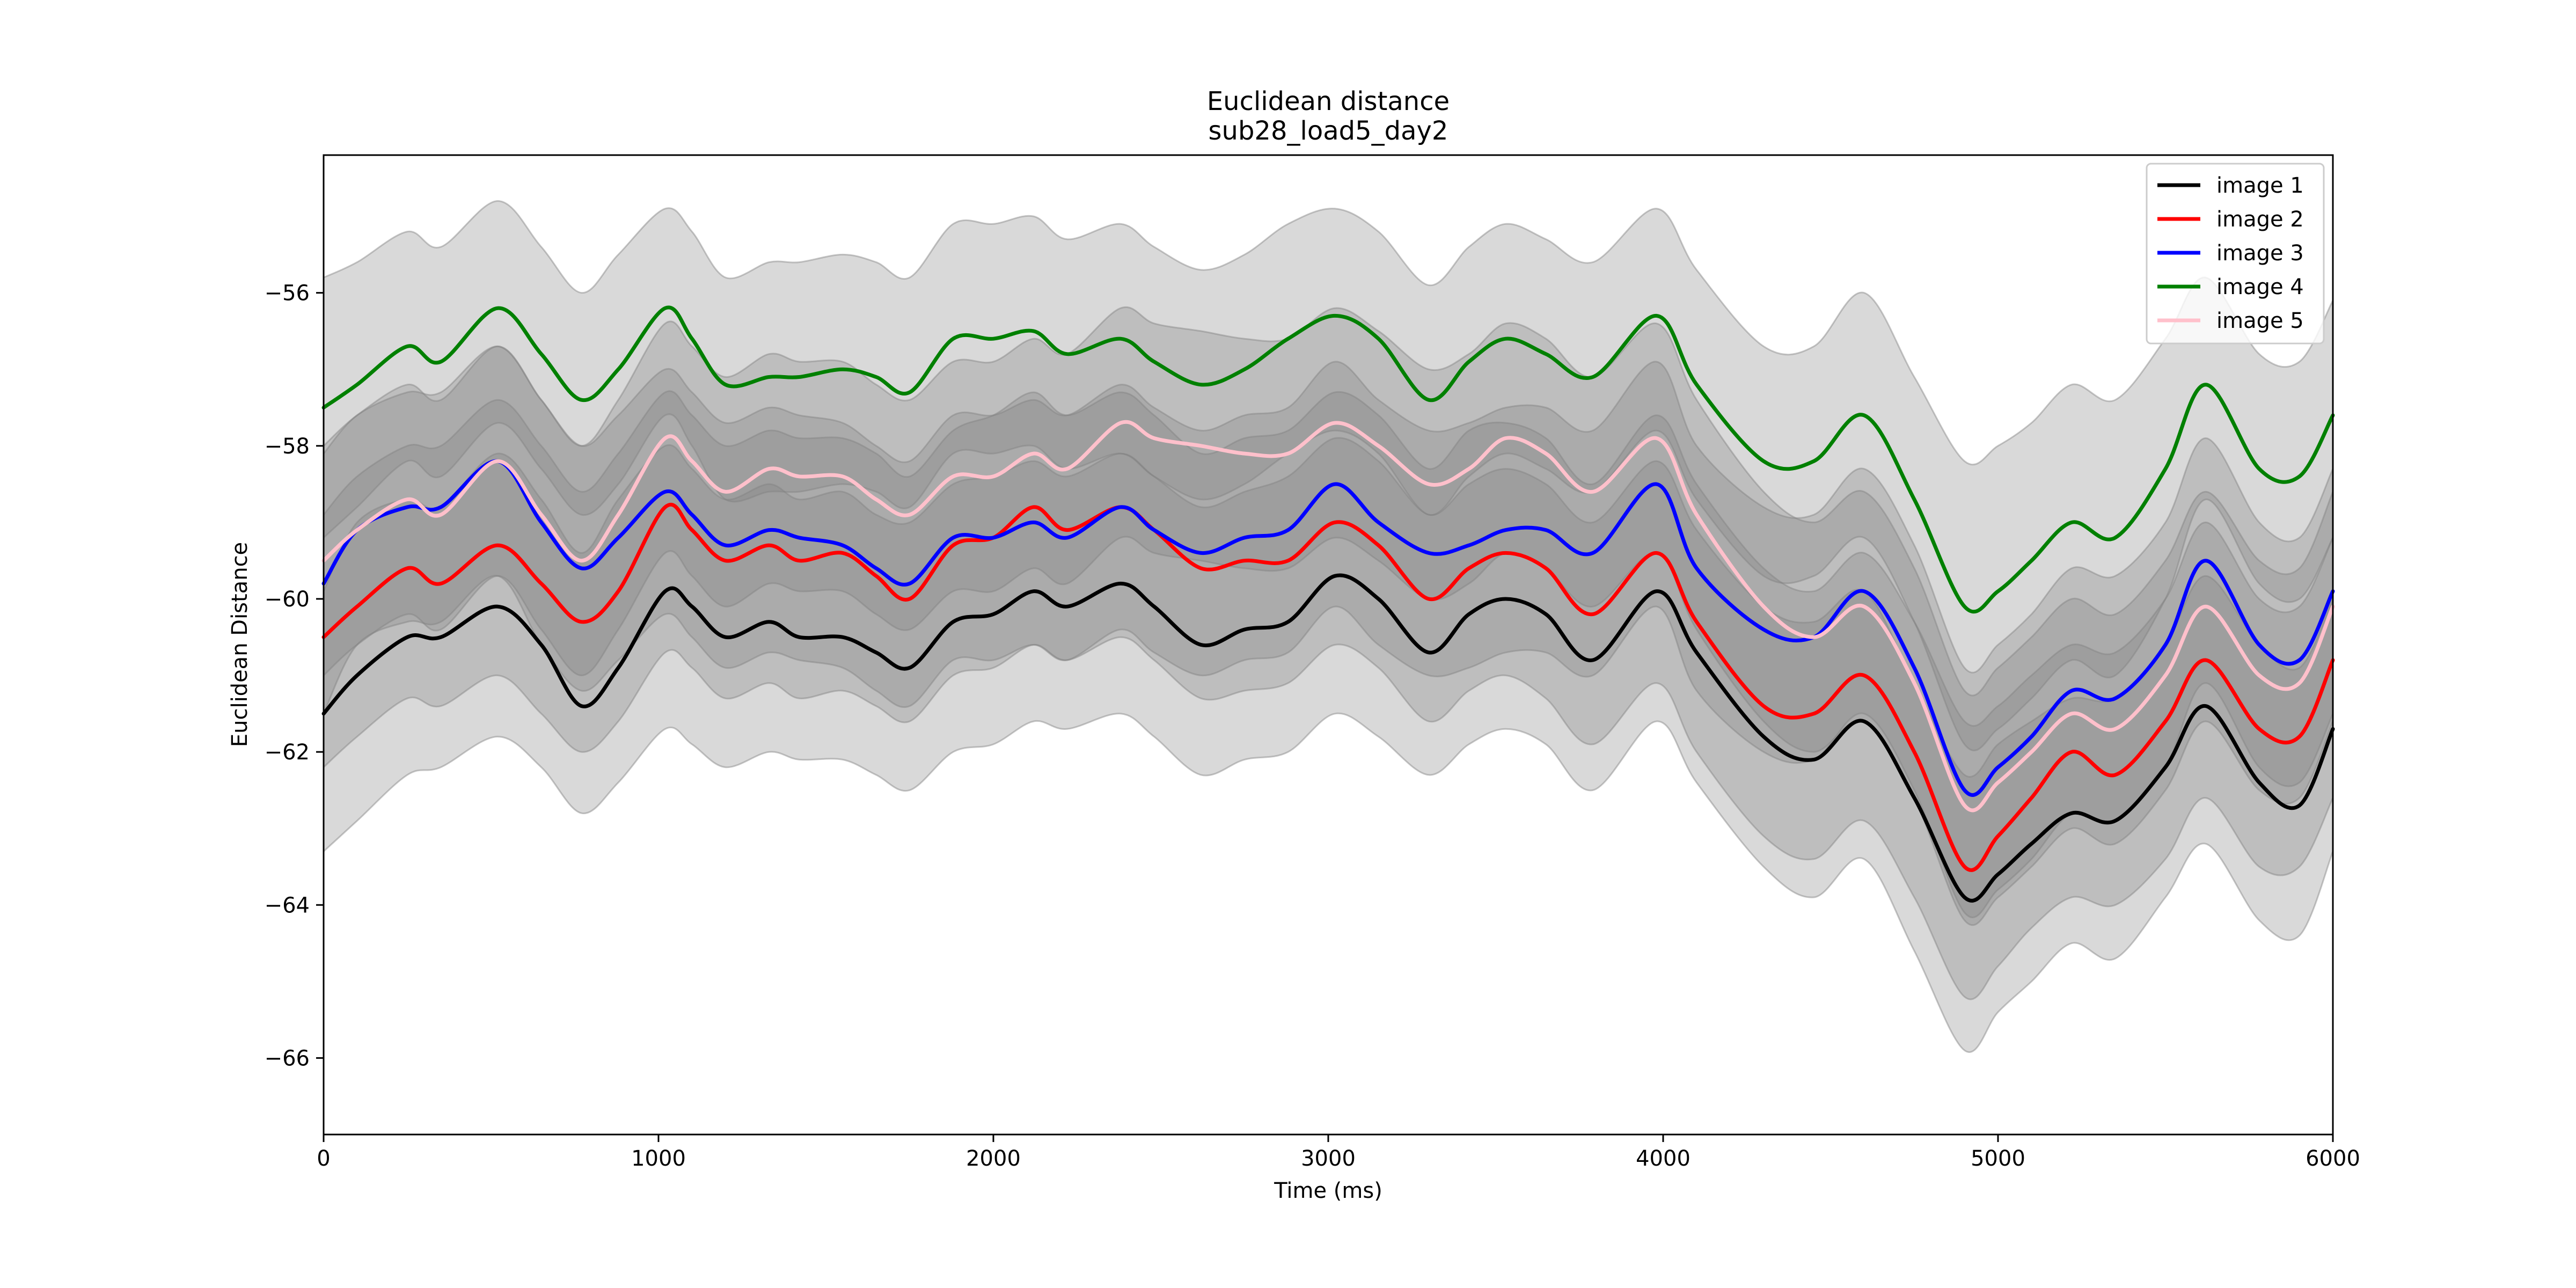 Image resolution: width=2576 pixels, height=1288 pixels. What do you see at coordinates (294, 676) in the screenshot?
I see `y-axis-ticks: −66 −64 −62 −60 −58 −56` at bounding box center [294, 676].